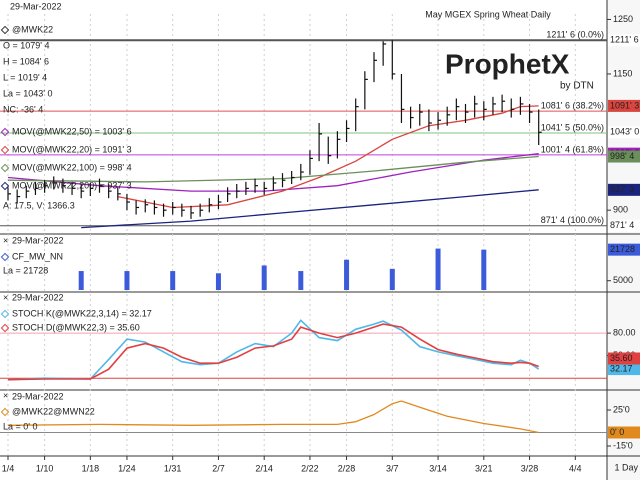 This screenshot has height=480, width=640. I want to click on stats: A: 17.5, V: 1366.3, so click(39, 205).